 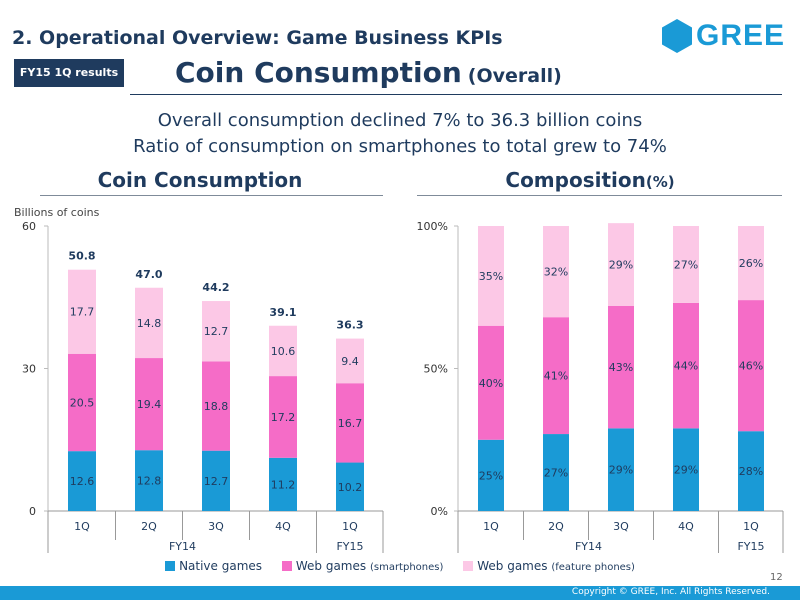 What do you see at coordinates (468, 566) in the screenshot?
I see `legend-swatch-feature` at bounding box center [468, 566].